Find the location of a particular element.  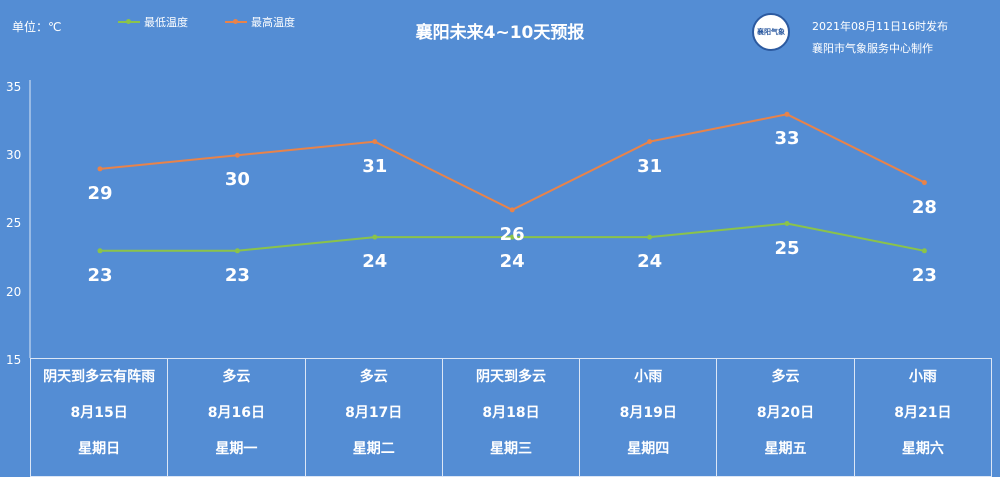

weather-bureau-logo: 襄阳气象 is located at coordinates (771, 32).